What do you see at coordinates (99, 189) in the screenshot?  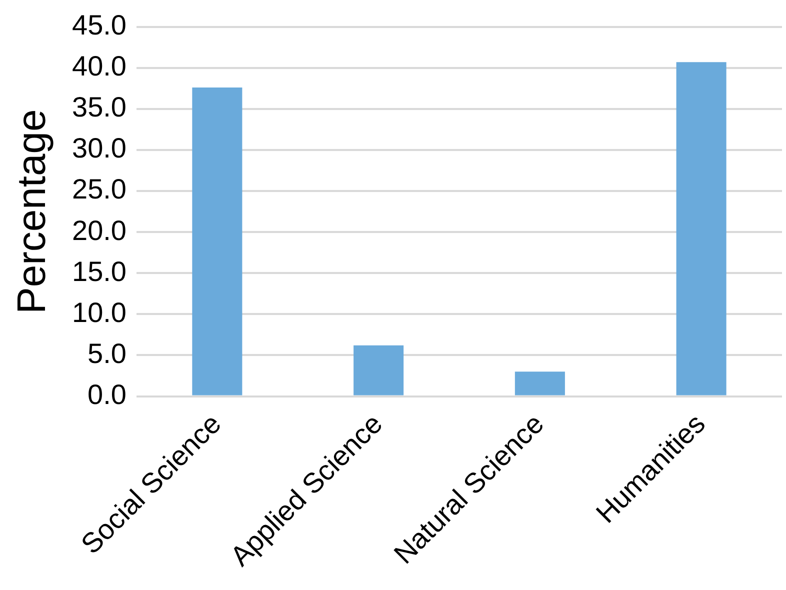 I see `y-tick-label: 25.0` at bounding box center [99, 189].